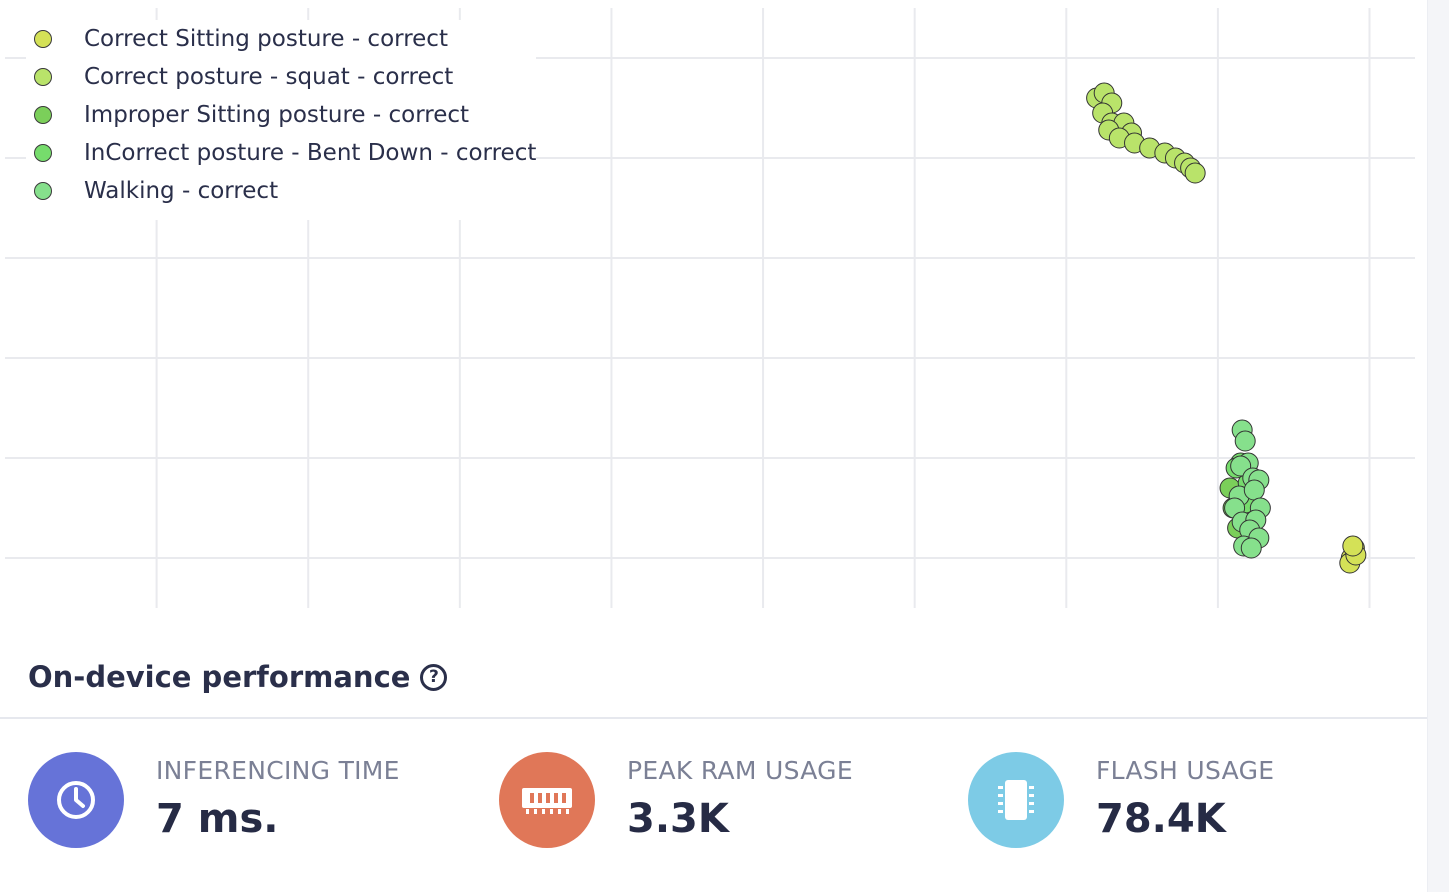  What do you see at coordinates (713, 718) in the screenshot?
I see `divider` at bounding box center [713, 718].